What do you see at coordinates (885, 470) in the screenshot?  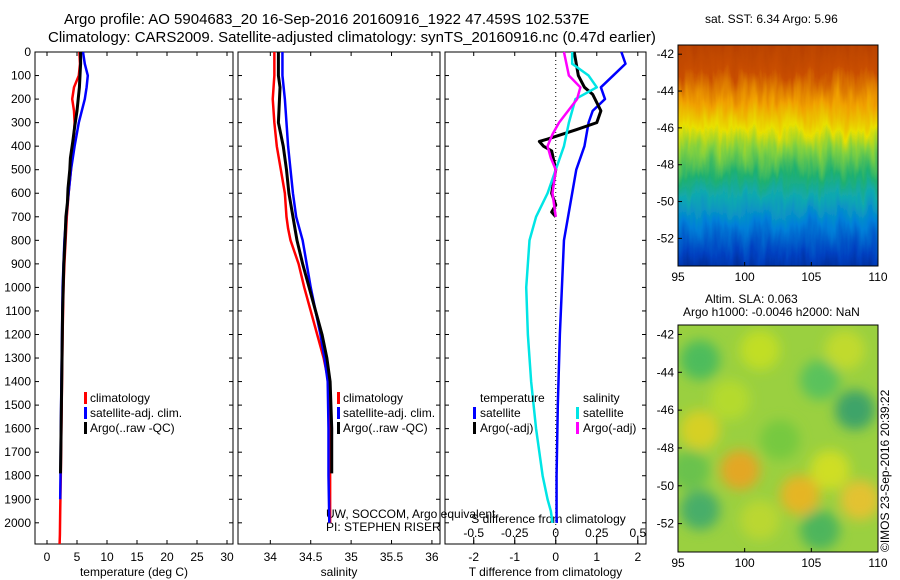 I see `imos-stamp: ©IMOS 23-Sep-2016 20:39:22` at bounding box center [885, 470].